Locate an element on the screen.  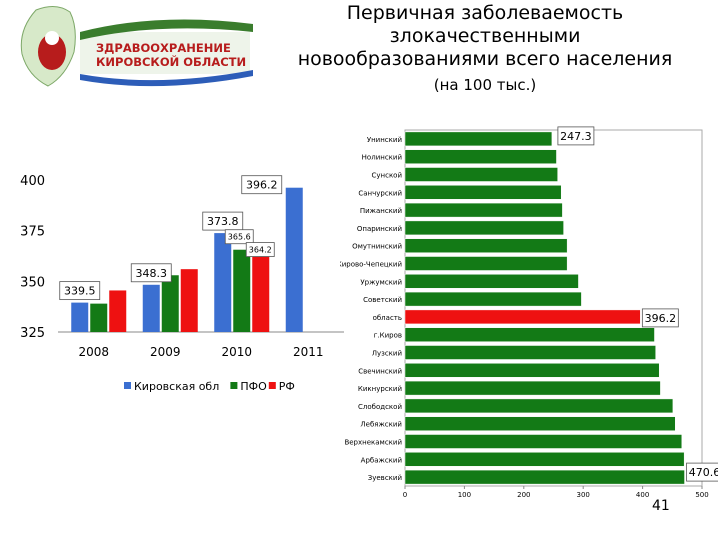
page-number: 41 is located at coordinates (661, 506).